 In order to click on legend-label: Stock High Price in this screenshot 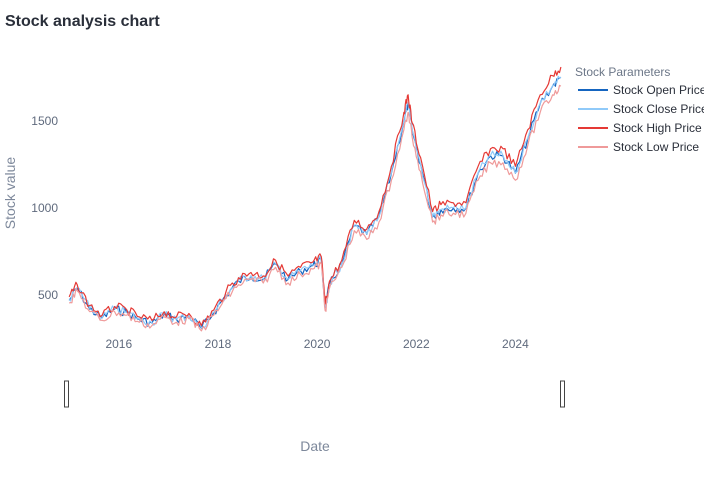, I will do `click(657, 128)`.